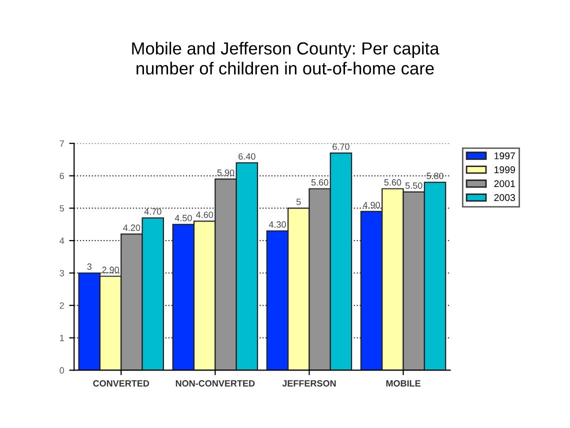 The image size is (570, 428). I want to click on x-tick-label: NON-CONVERTED, so click(215, 383).